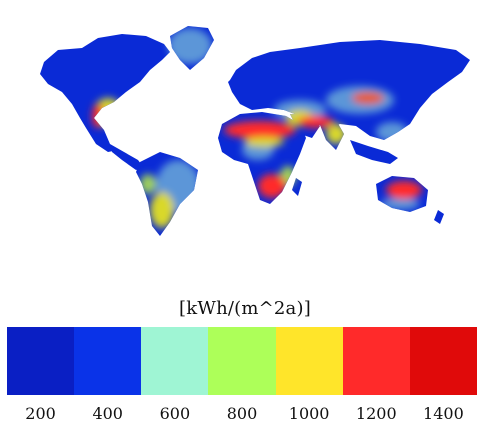 This screenshot has height=430, width=490. I want to click on legend-tick: 1200, so click(376, 413).